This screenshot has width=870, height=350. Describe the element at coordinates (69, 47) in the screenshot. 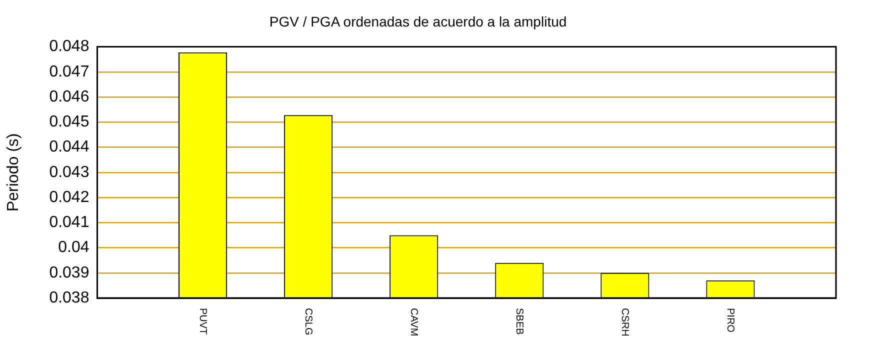

I see `y-tick-label: 0.048` at that location.